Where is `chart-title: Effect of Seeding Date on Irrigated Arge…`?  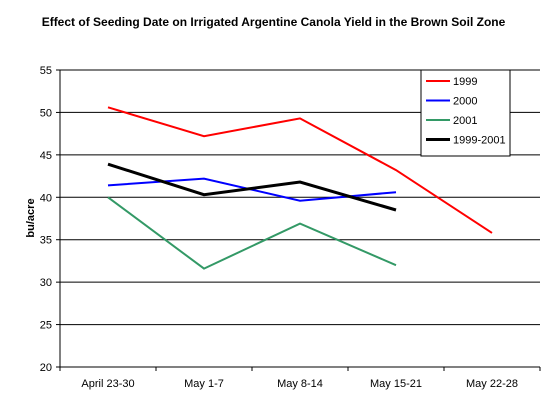 chart-title: Effect of Seeding Date on Irrigated Arge… is located at coordinates (273, 22).